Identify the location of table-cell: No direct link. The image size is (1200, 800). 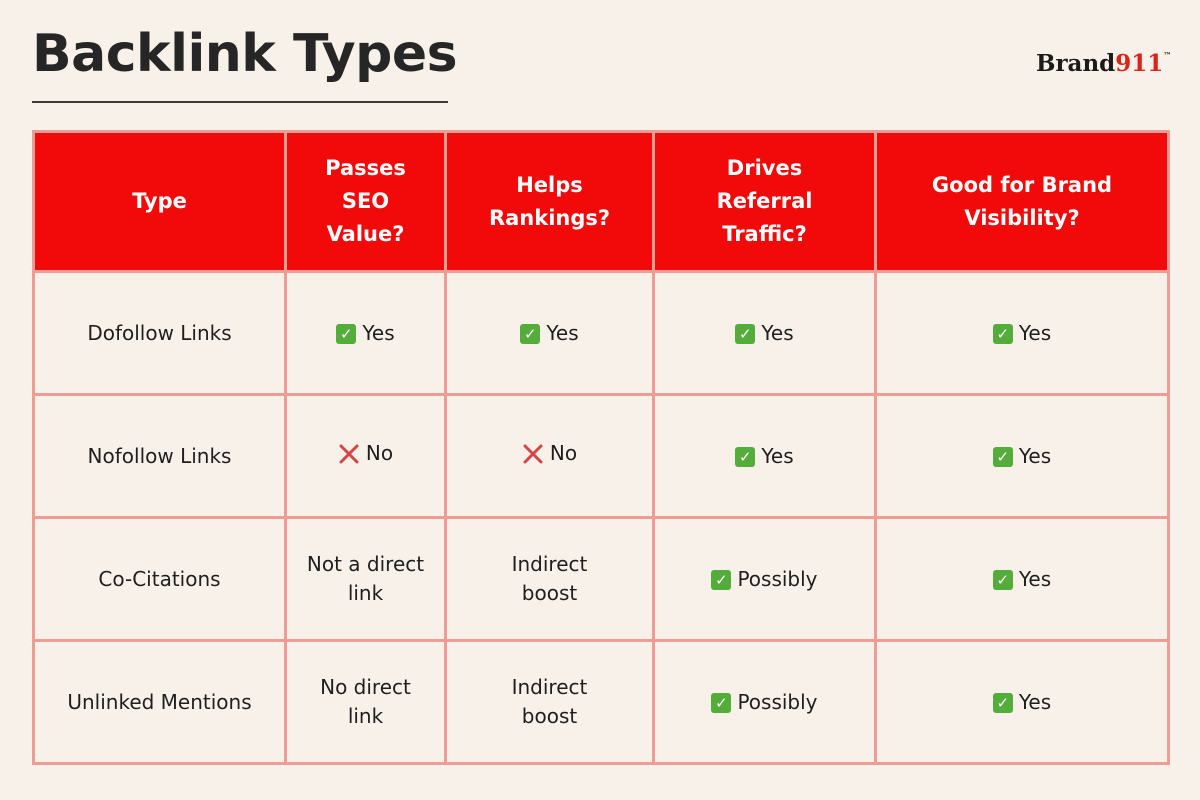
(365, 702).